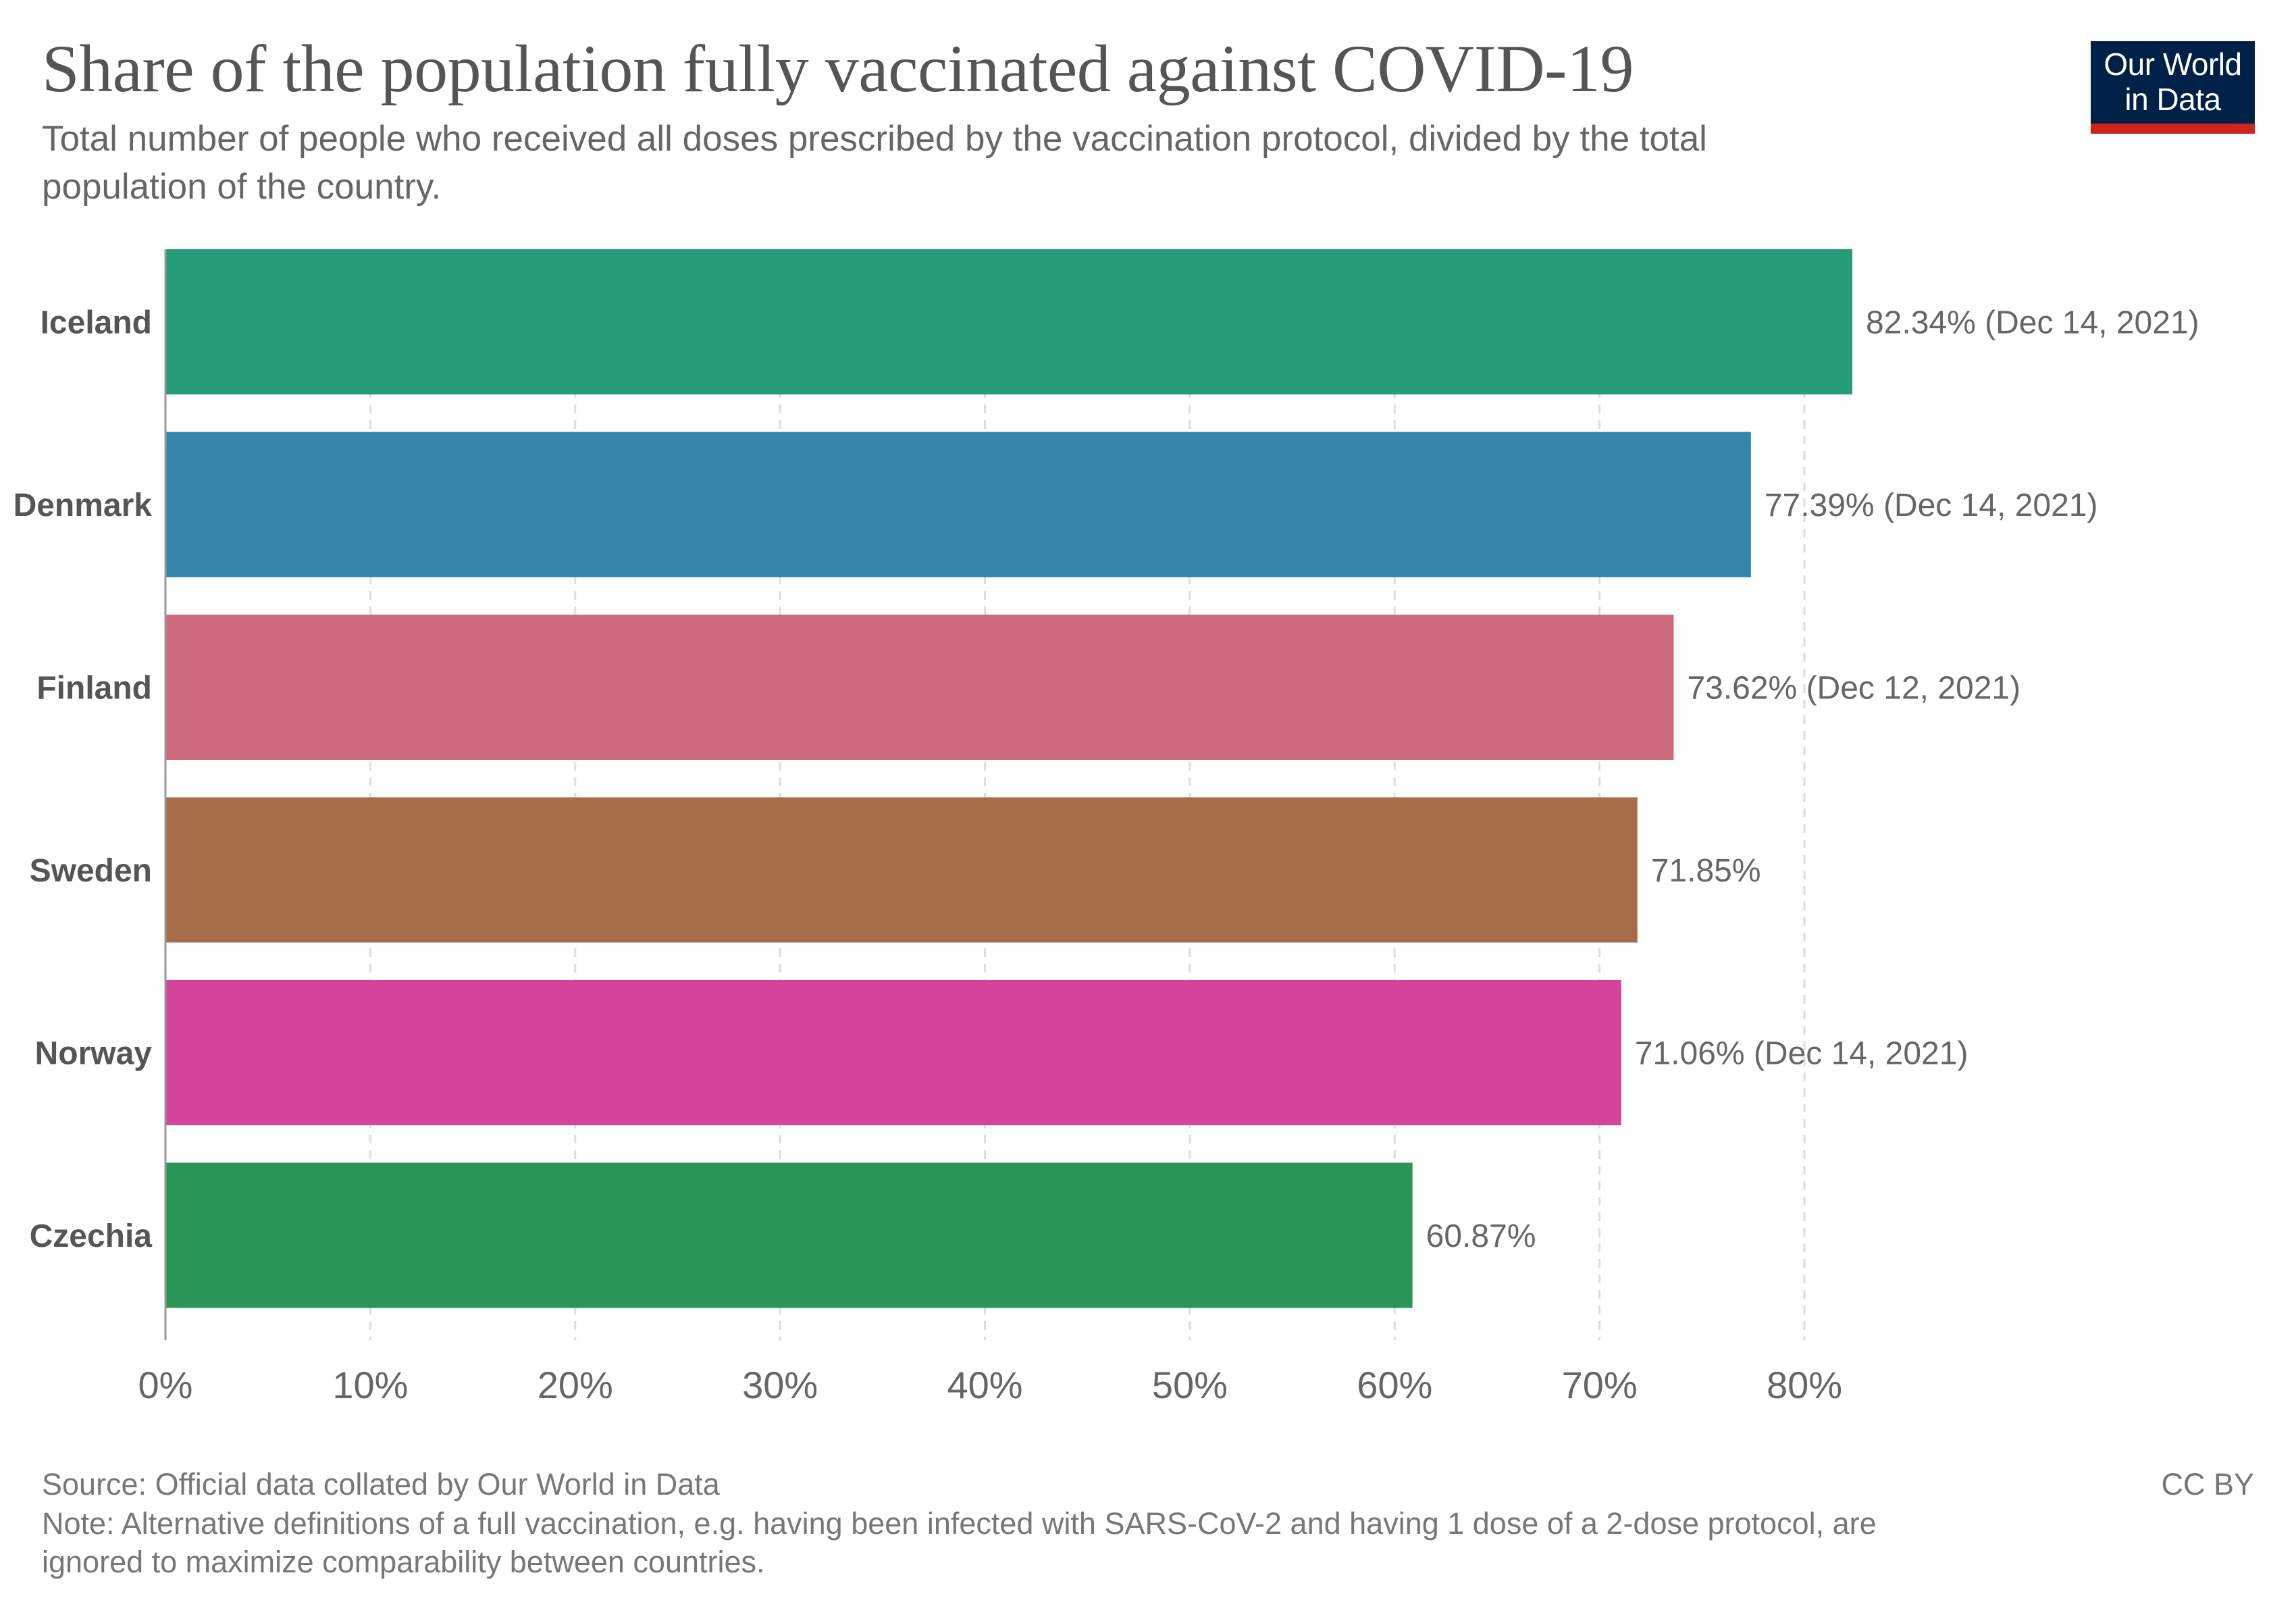 The height and width of the screenshot is (1621, 2296). Describe the element at coordinates (1706, 871) in the screenshot. I see `value-label: 71.85%` at that location.